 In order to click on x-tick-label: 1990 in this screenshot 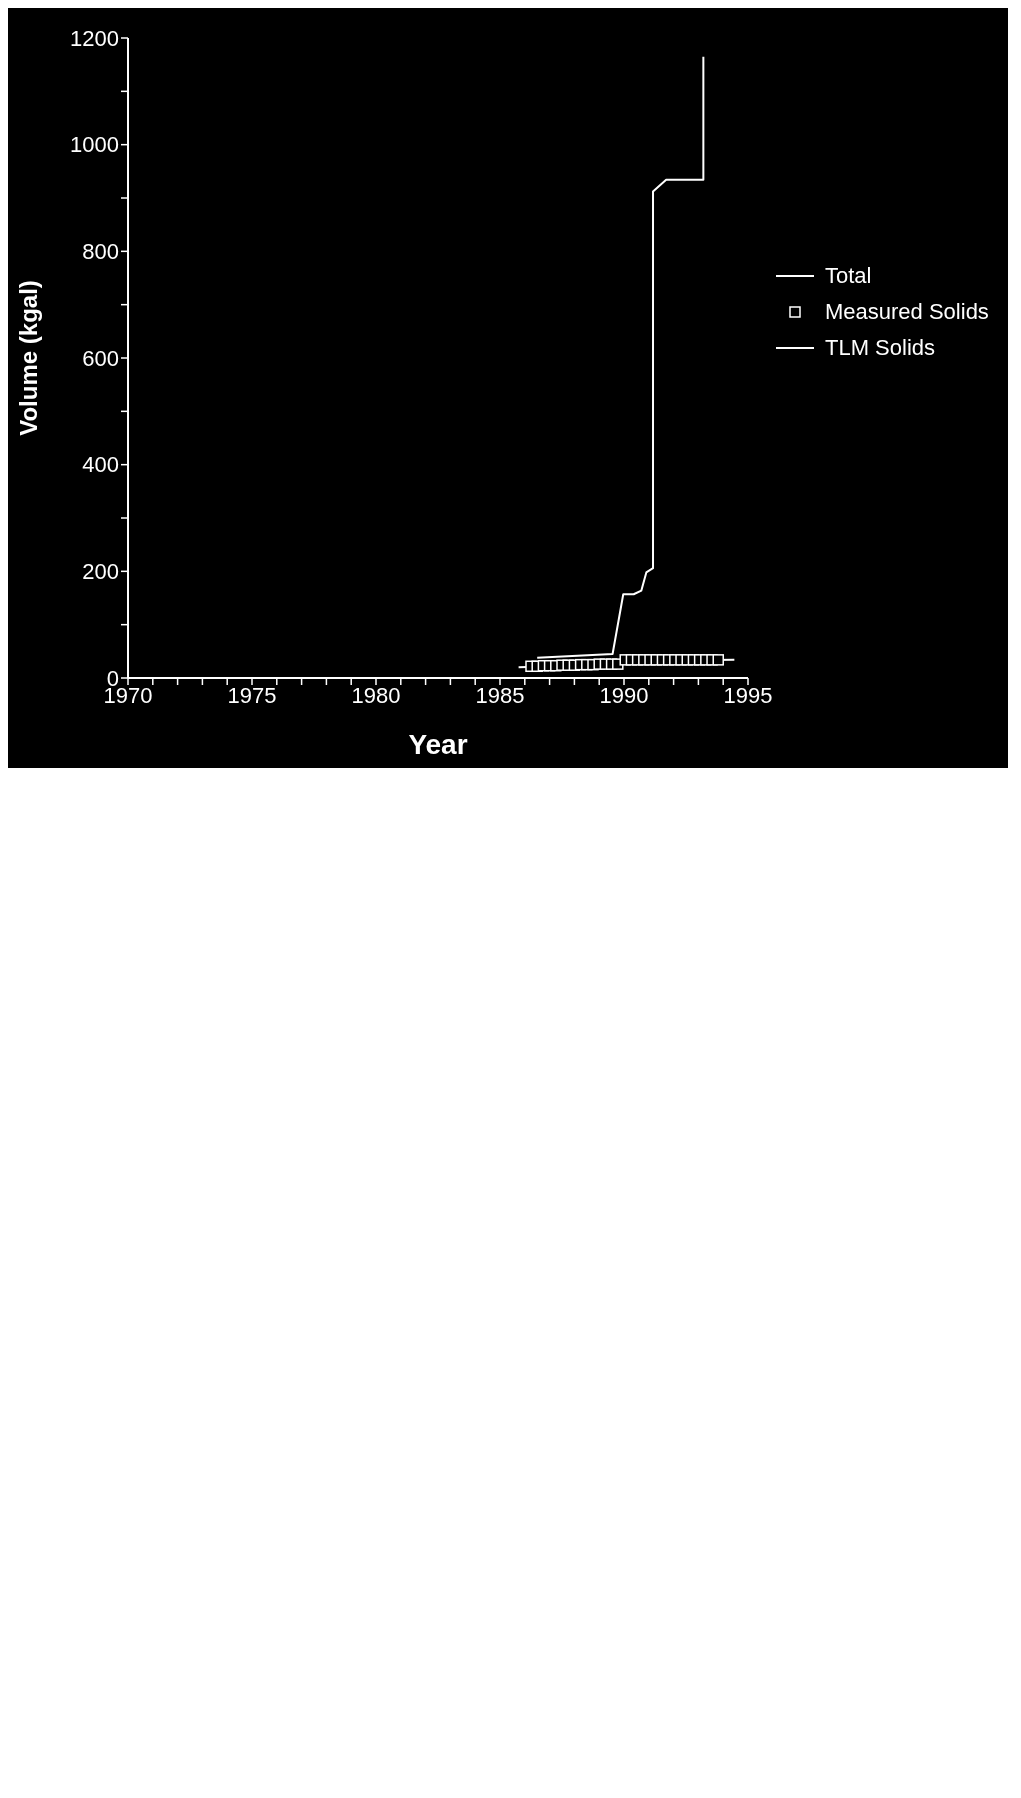, I will do `click(624, 695)`.